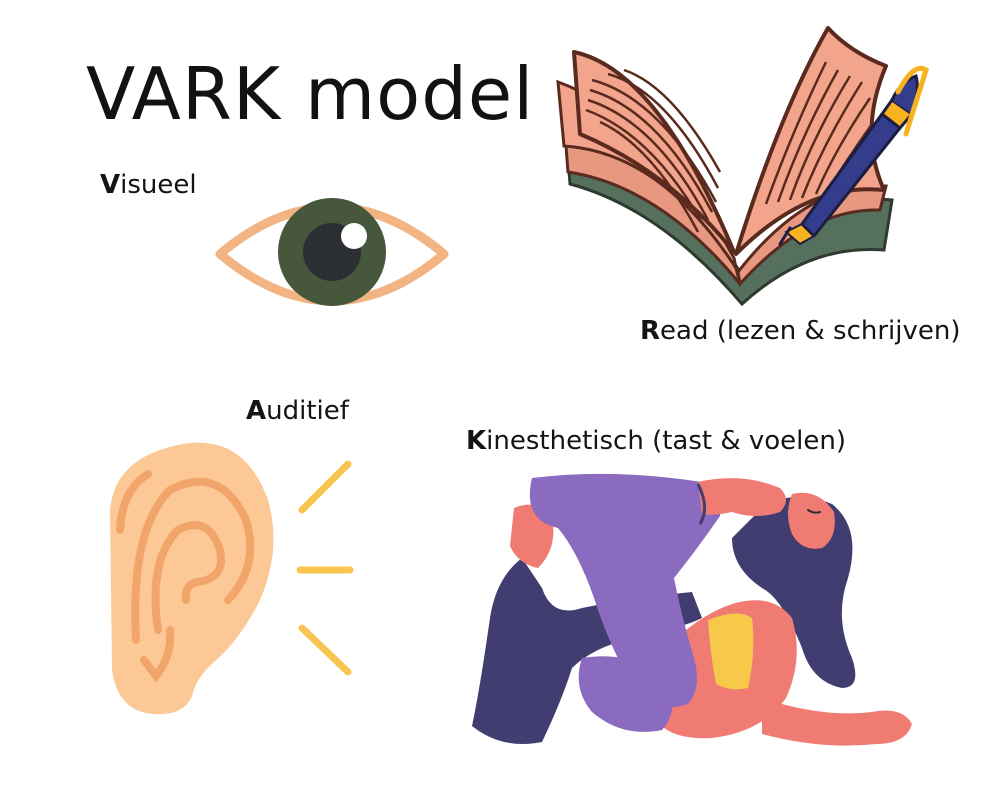  What do you see at coordinates (650, 331) in the screenshot?
I see `label-read-initial: R` at bounding box center [650, 331].